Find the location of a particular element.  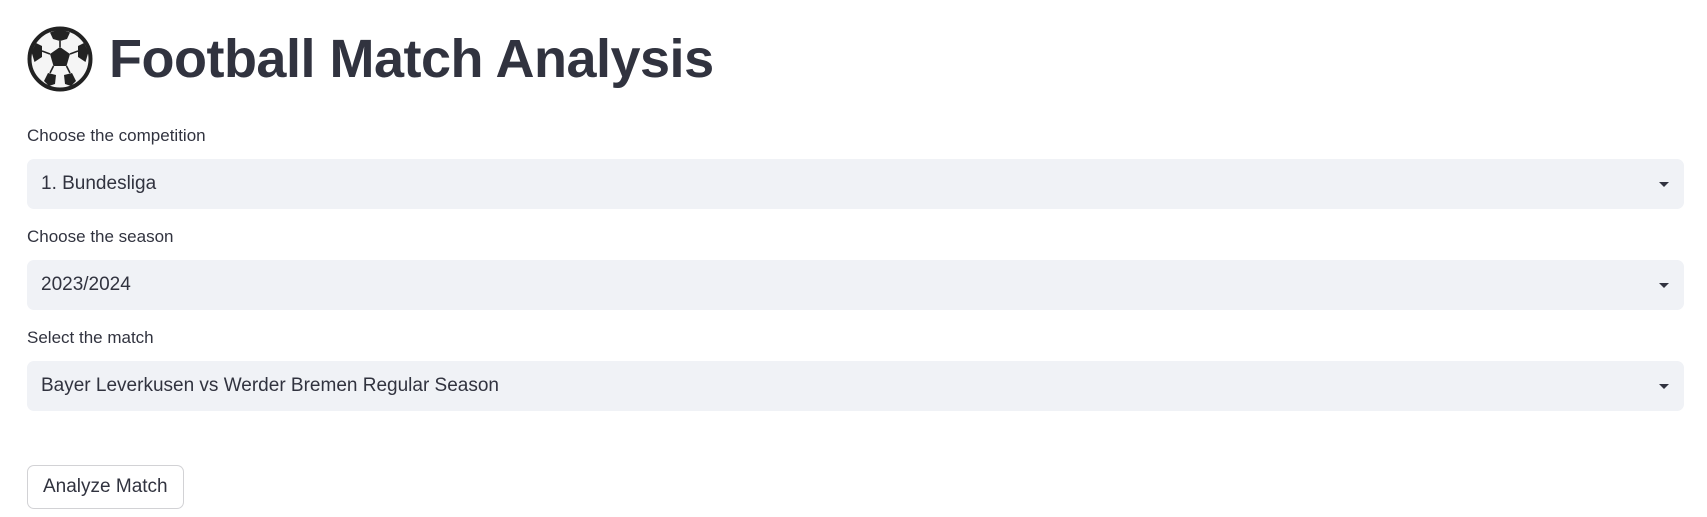

page-header: Football Match Analysis is located at coordinates (370, 59).